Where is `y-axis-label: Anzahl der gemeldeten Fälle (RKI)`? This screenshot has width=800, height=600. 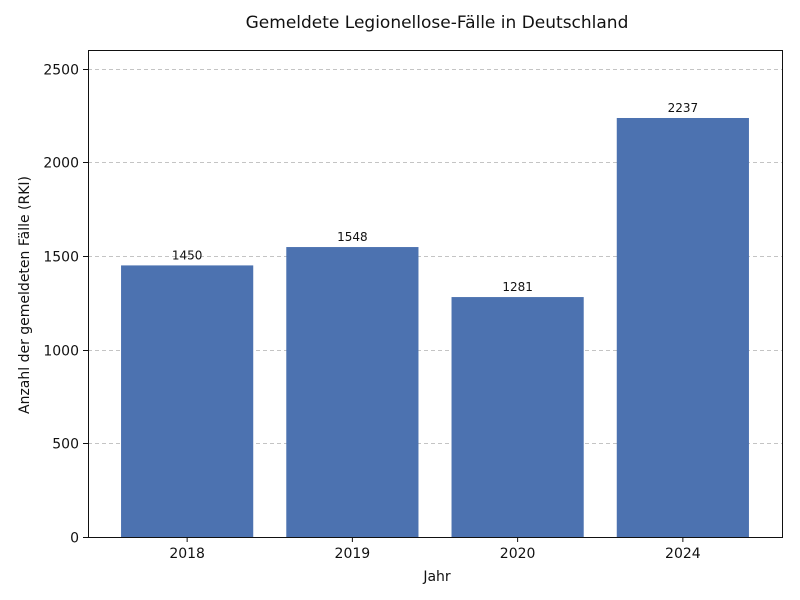
y-axis-label: Anzahl der gemeldeten Fälle (RKI) is located at coordinates (25, 295).